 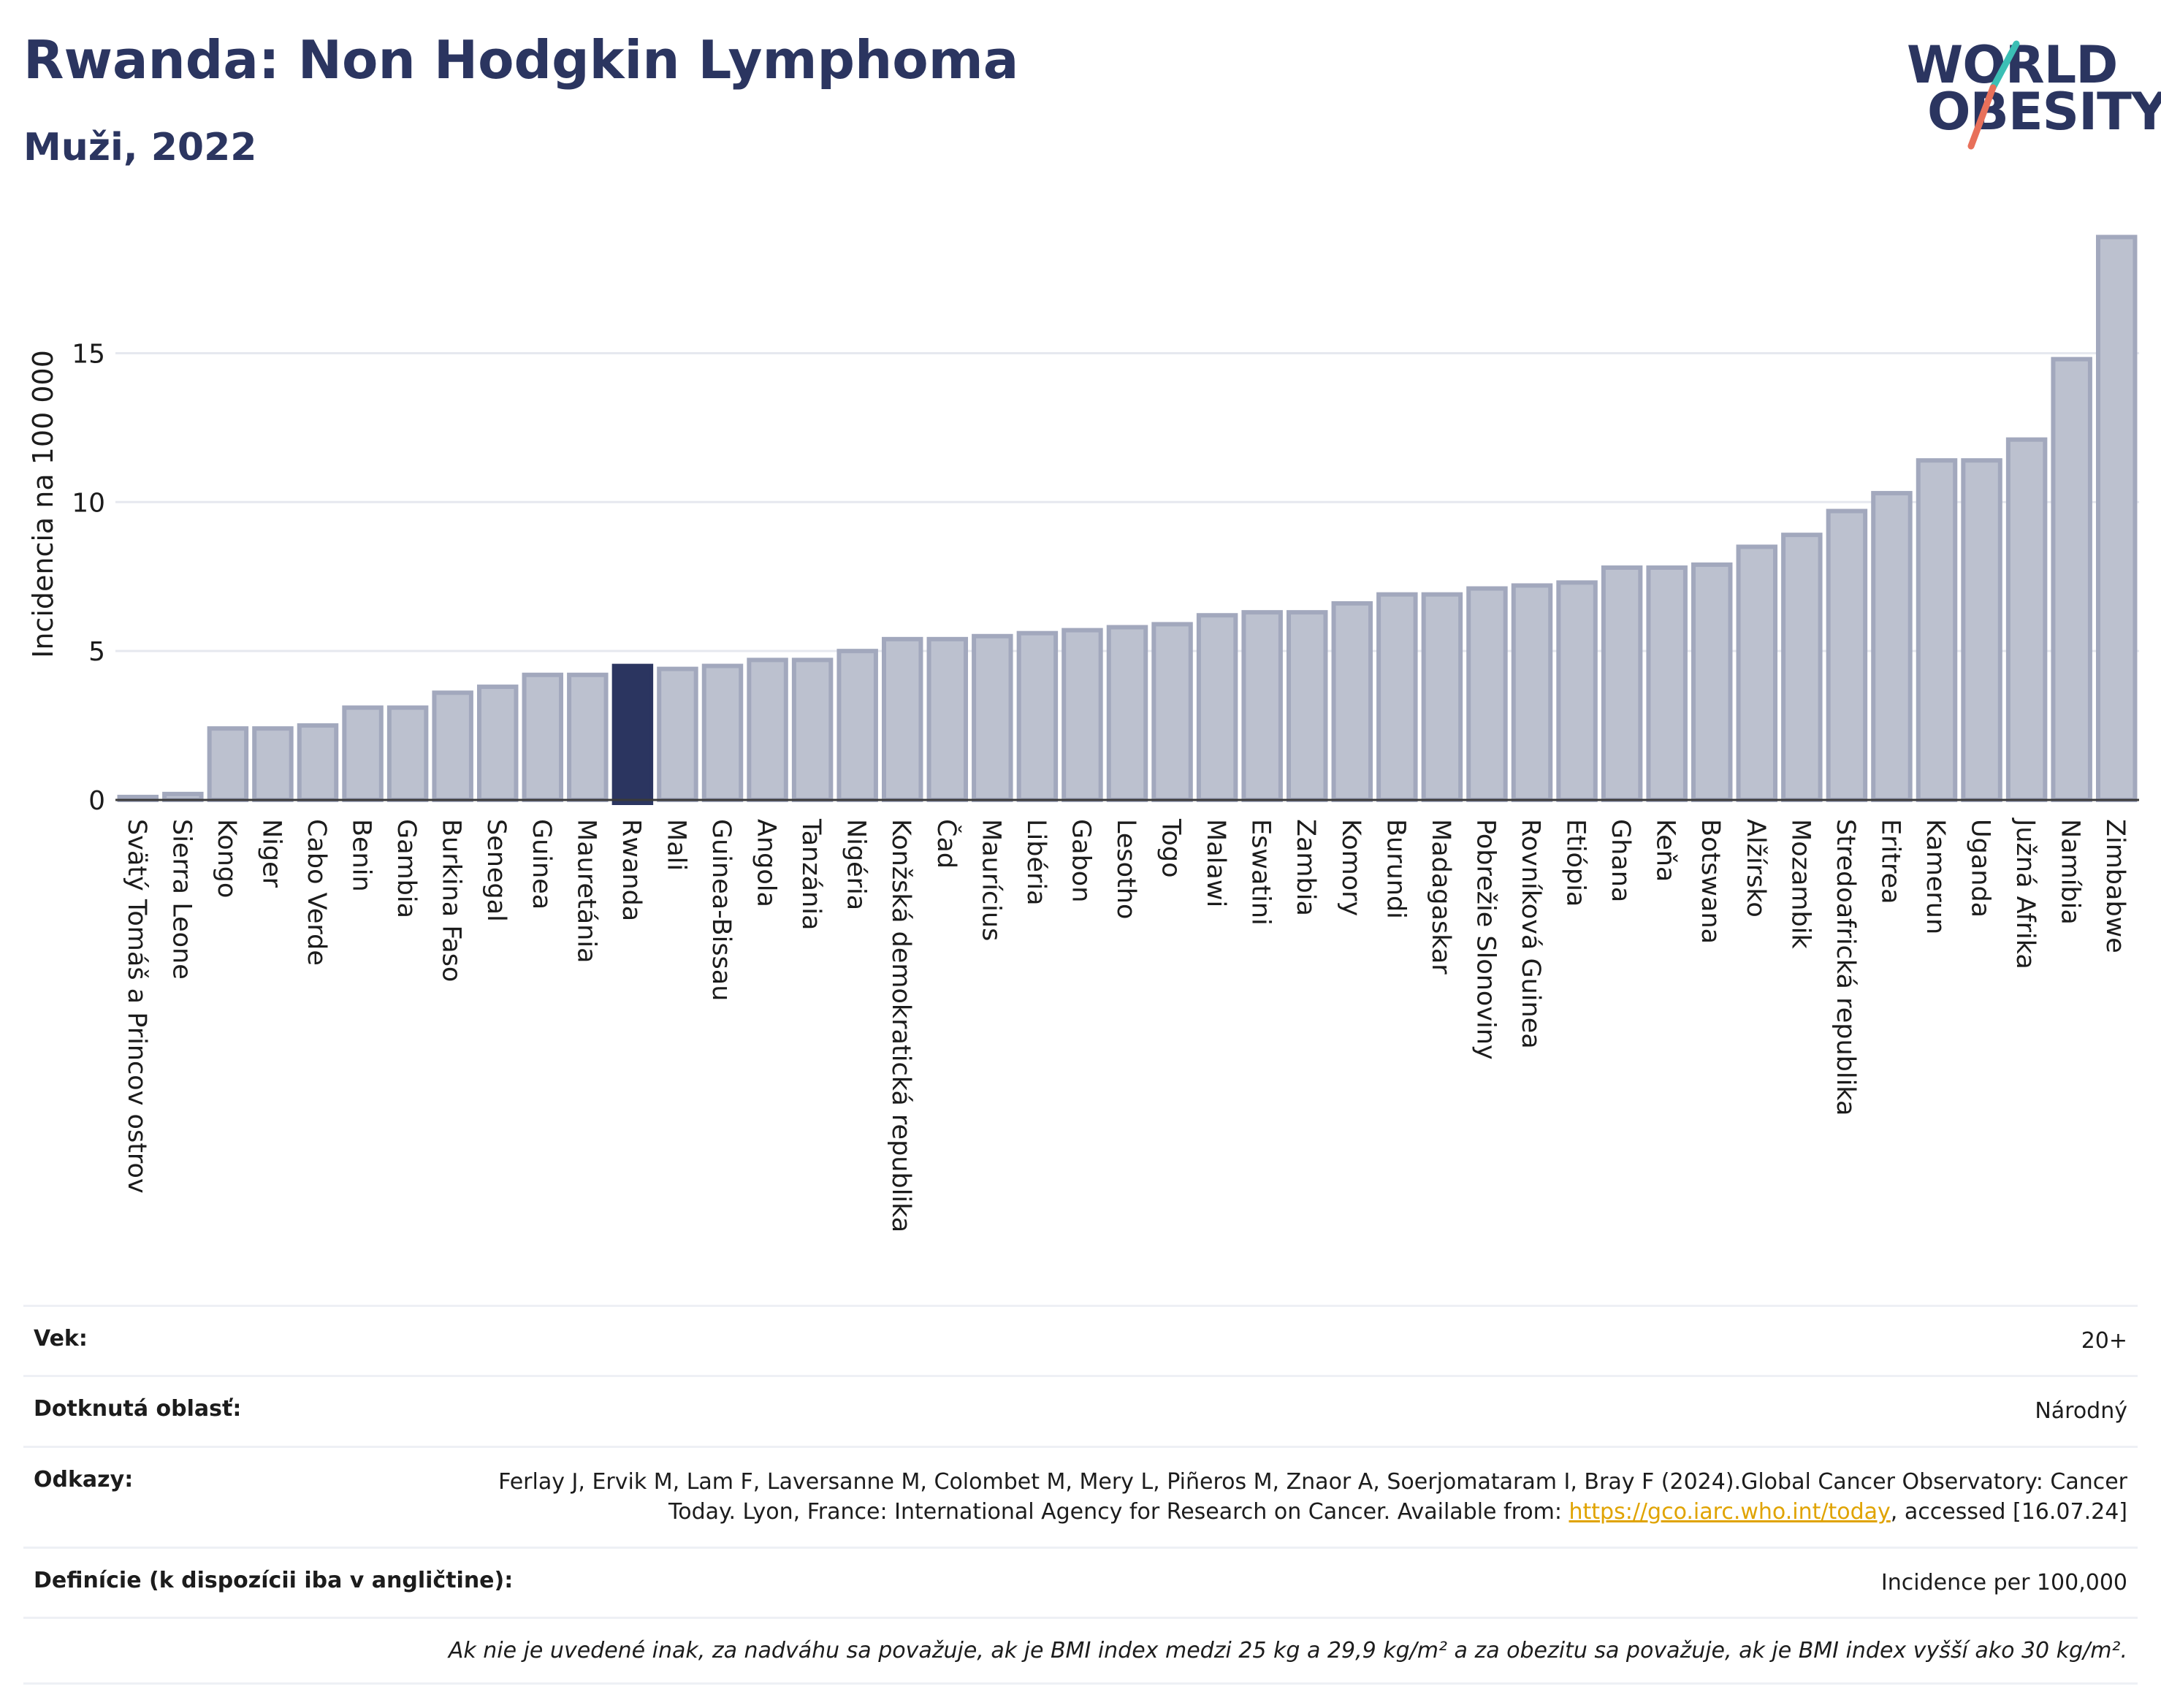 What do you see at coordinates (1981, 630) in the screenshot?
I see `bar-uganda` at bounding box center [1981, 630].